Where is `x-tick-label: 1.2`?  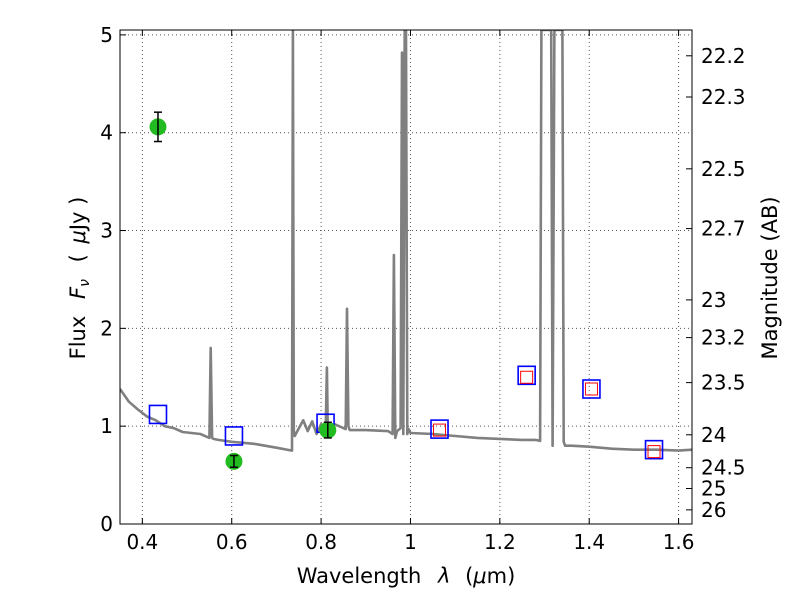 x-tick-label: 1.2 is located at coordinates (500, 542).